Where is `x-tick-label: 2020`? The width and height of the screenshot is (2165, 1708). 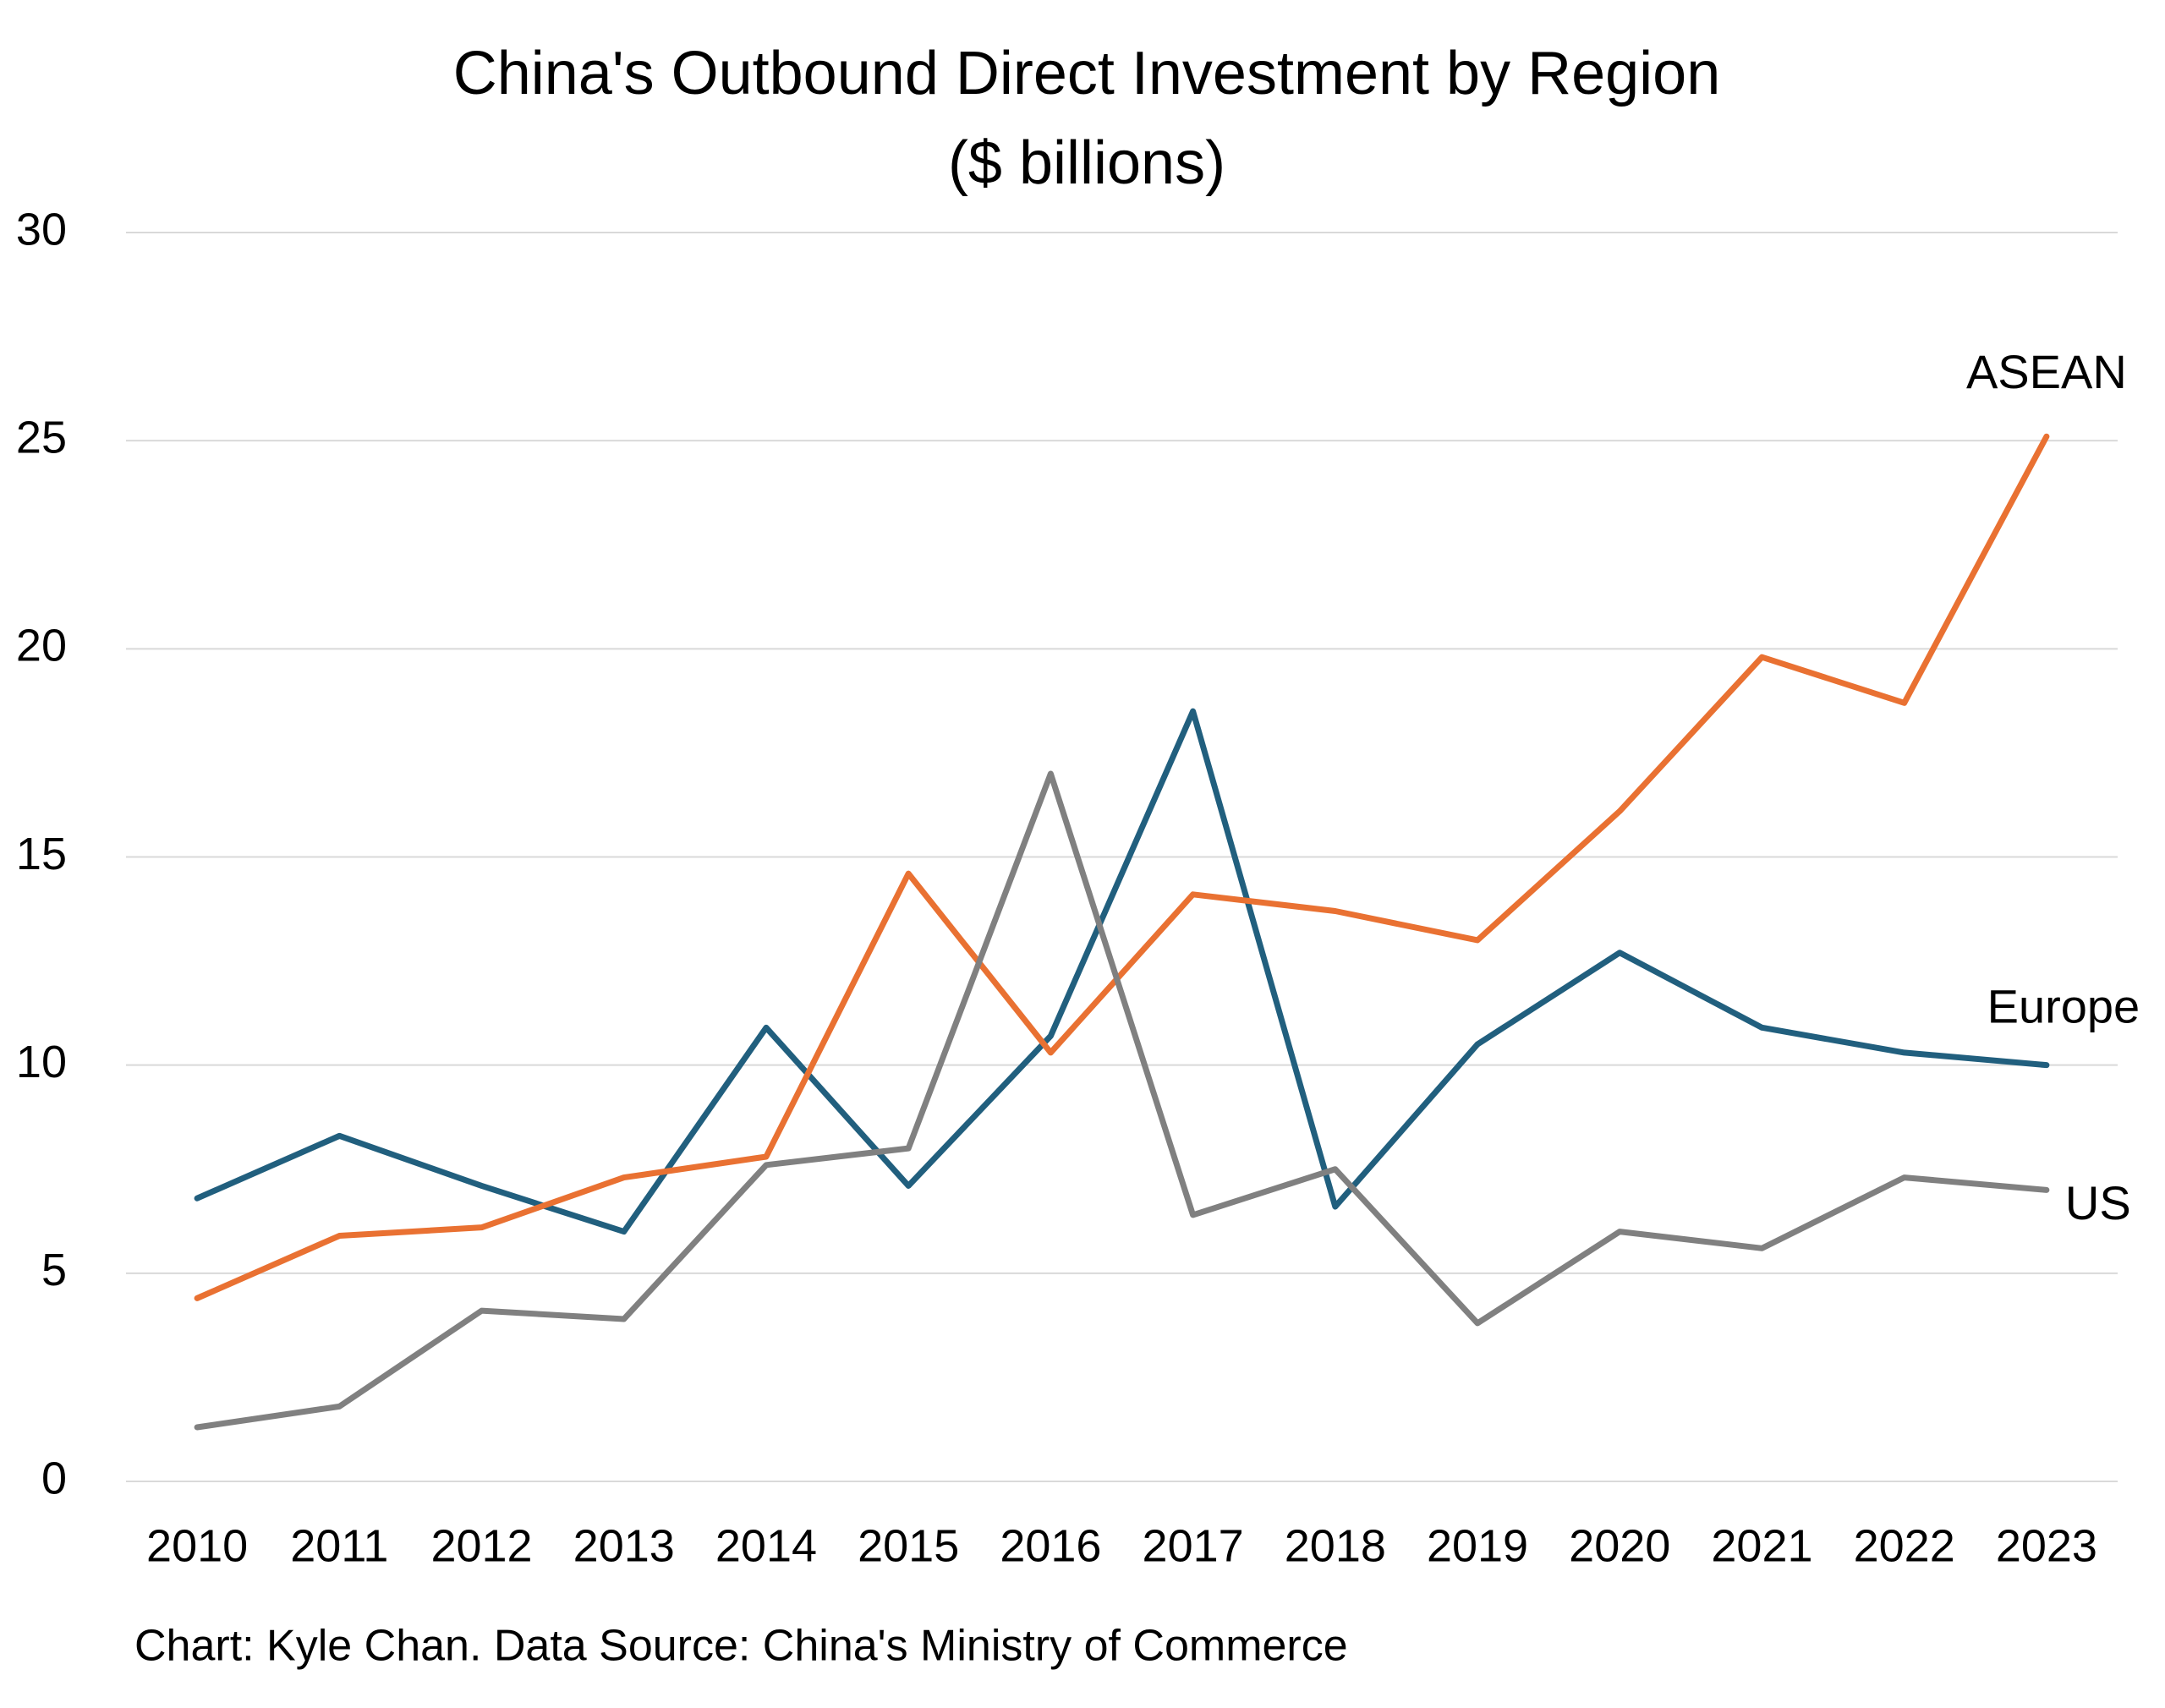
x-tick-label: 2020 is located at coordinates (1619, 1545).